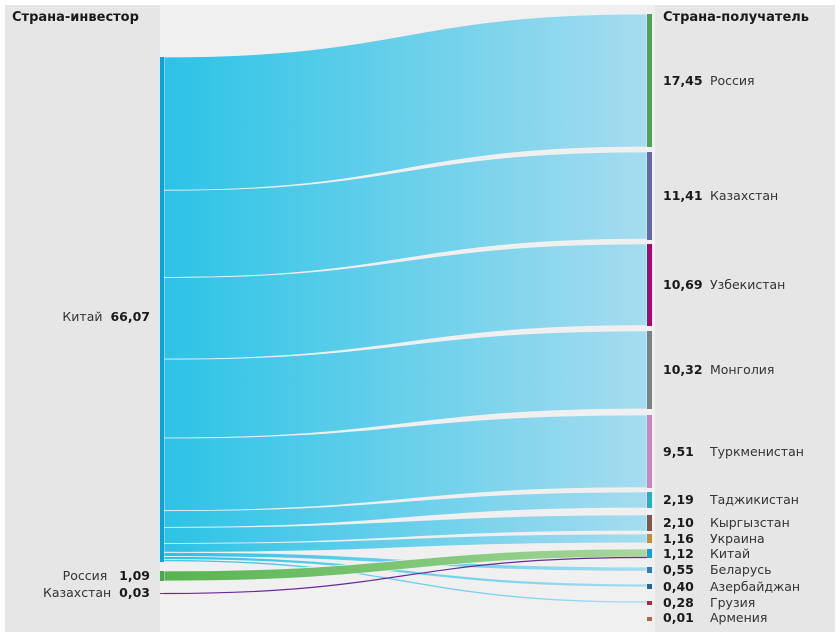 The width and height of the screenshot is (838, 637). Describe the element at coordinates (683, 284) in the screenshot. I see `target-value: 10,69` at that location.